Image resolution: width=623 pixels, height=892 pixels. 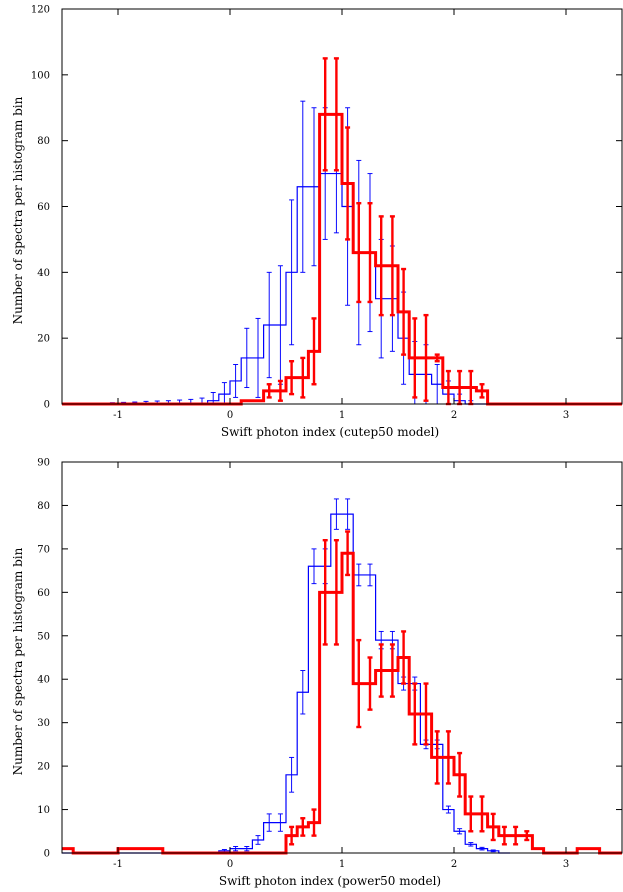 What do you see at coordinates (43, 549) in the screenshot?
I see `y-tick-label: 70` at bounding box center [43, 549].